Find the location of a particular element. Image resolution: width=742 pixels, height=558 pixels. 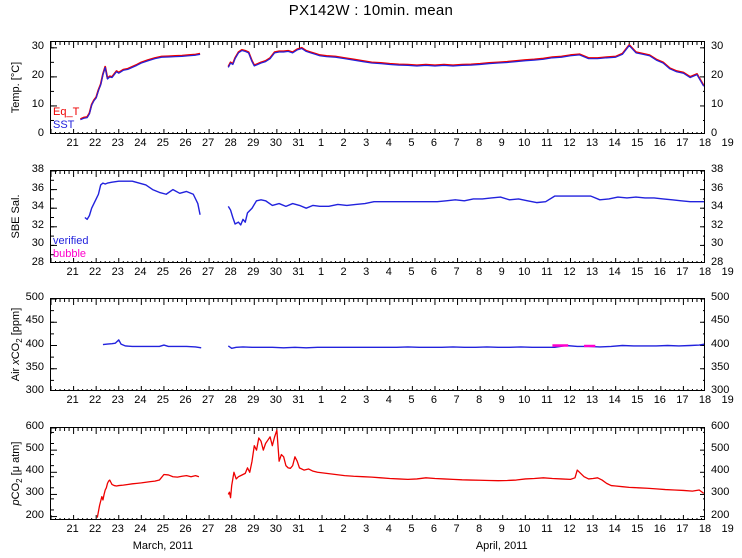

y-tick-label-left: 450 is located at coordinates (34, 320).